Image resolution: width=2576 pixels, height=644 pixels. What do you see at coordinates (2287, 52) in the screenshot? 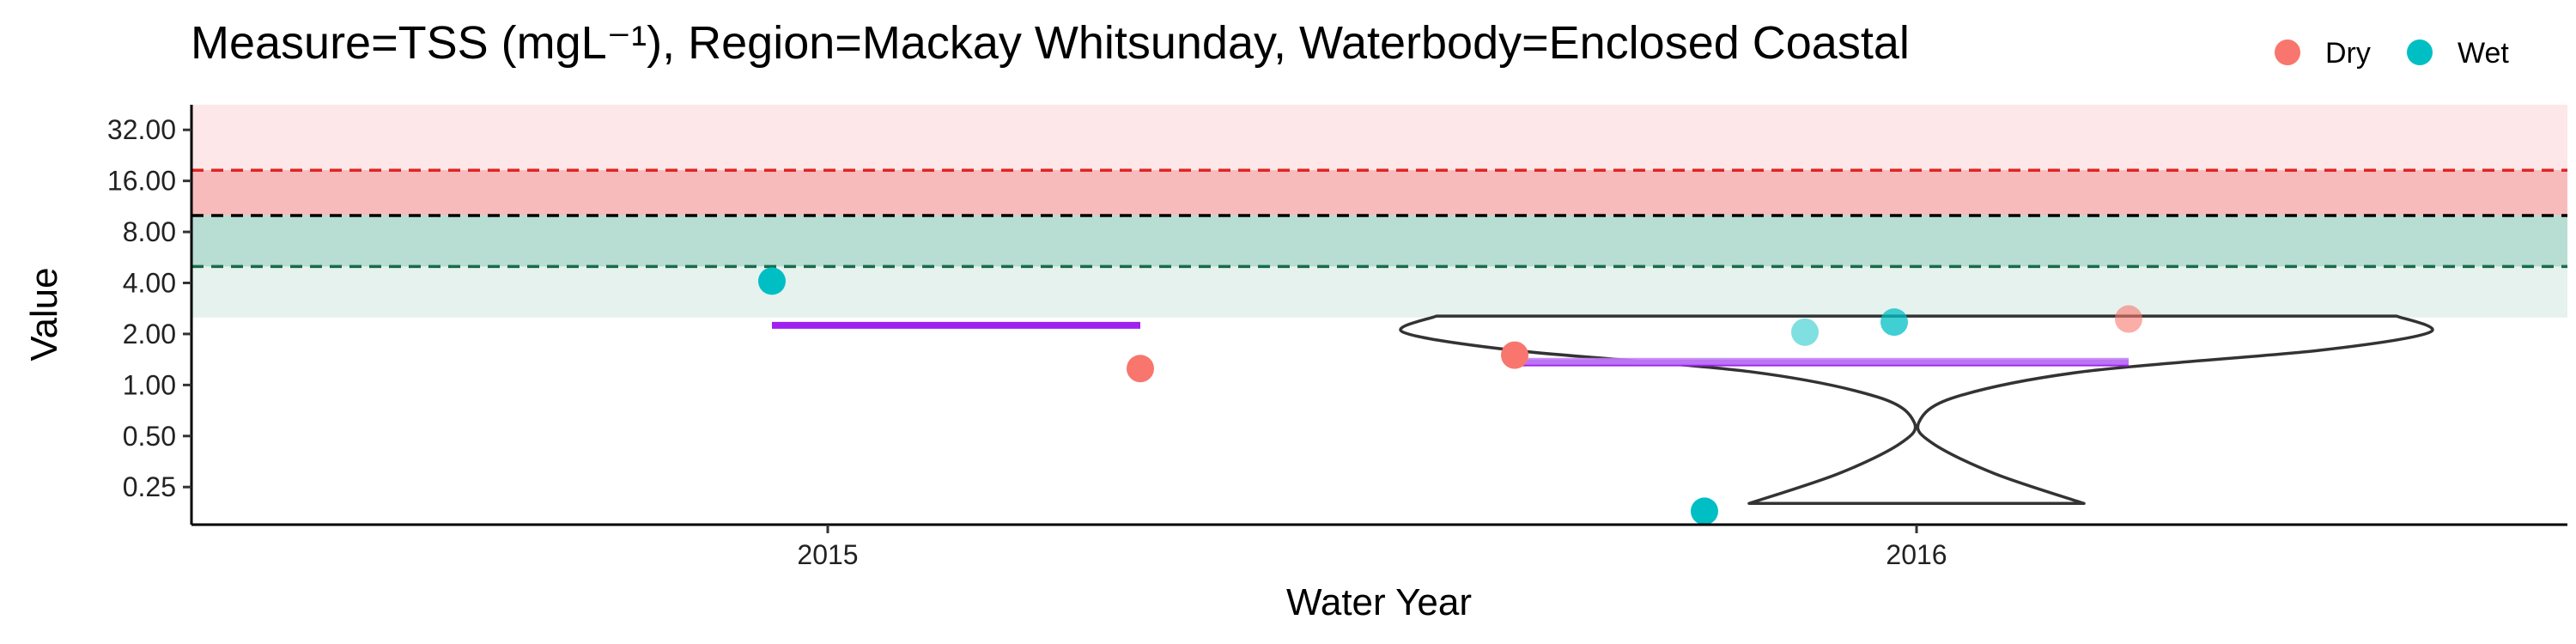
I see `legend-dry-swatch` at bounding box center [2287, 52].